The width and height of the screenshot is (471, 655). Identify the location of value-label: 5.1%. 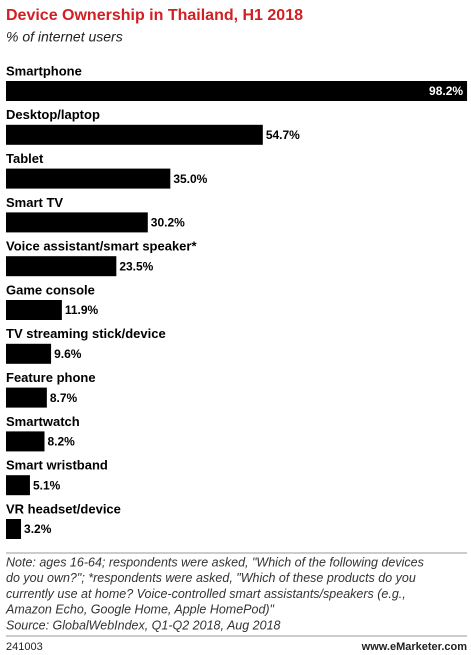
(47, 485).